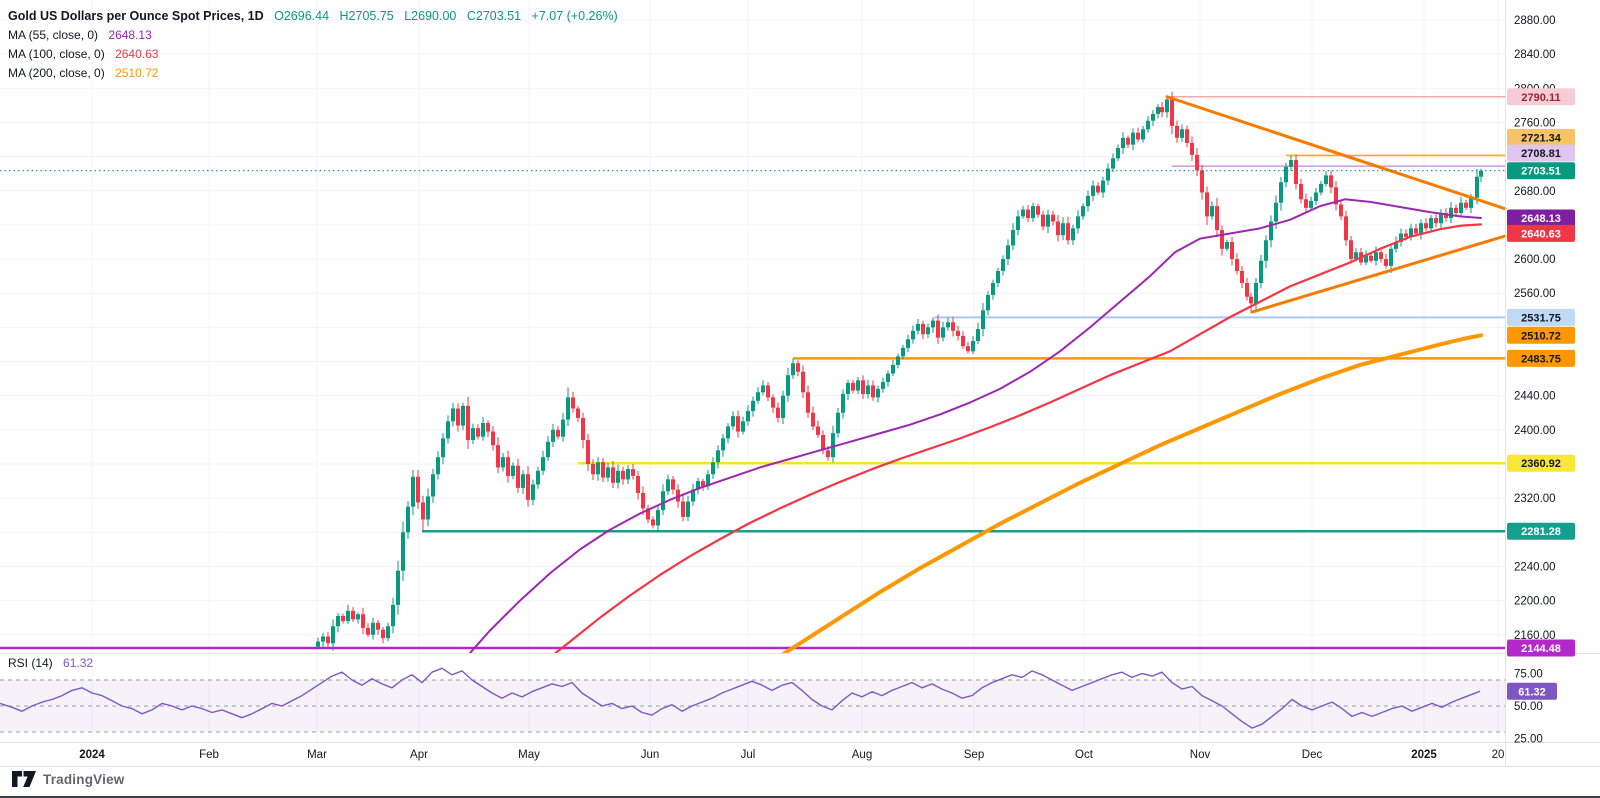  I want to click on svg-text: 2790.11, so click(1540, 98).